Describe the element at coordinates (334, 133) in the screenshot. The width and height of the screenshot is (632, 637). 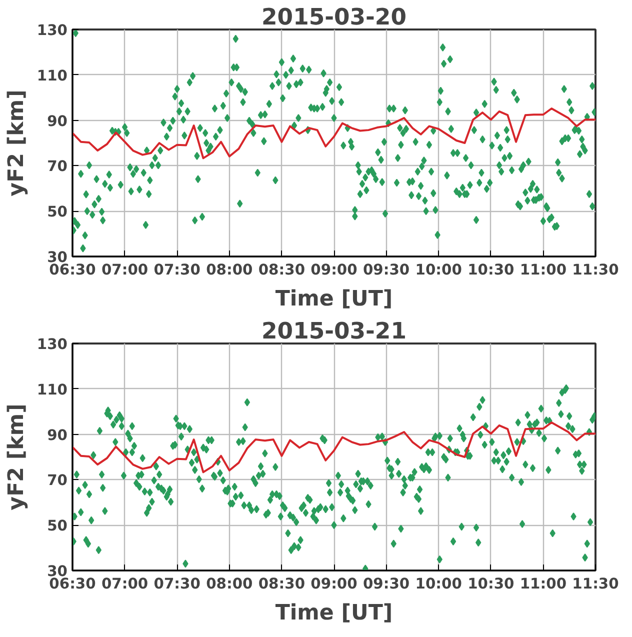
I see `line-series` at that location.